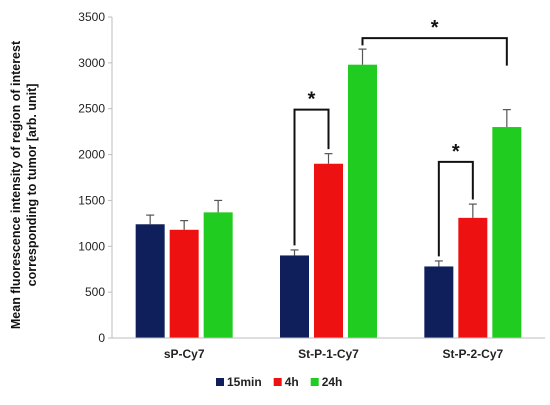  I want to click on y-tick-label: 1500, so click(91, 200).